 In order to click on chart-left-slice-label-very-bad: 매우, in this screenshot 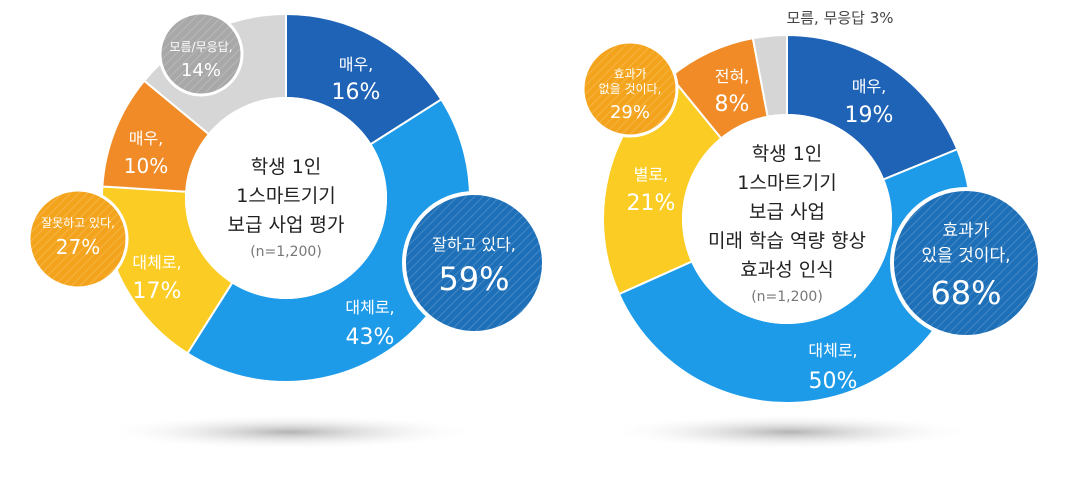, I will do `click(146, 138)`.